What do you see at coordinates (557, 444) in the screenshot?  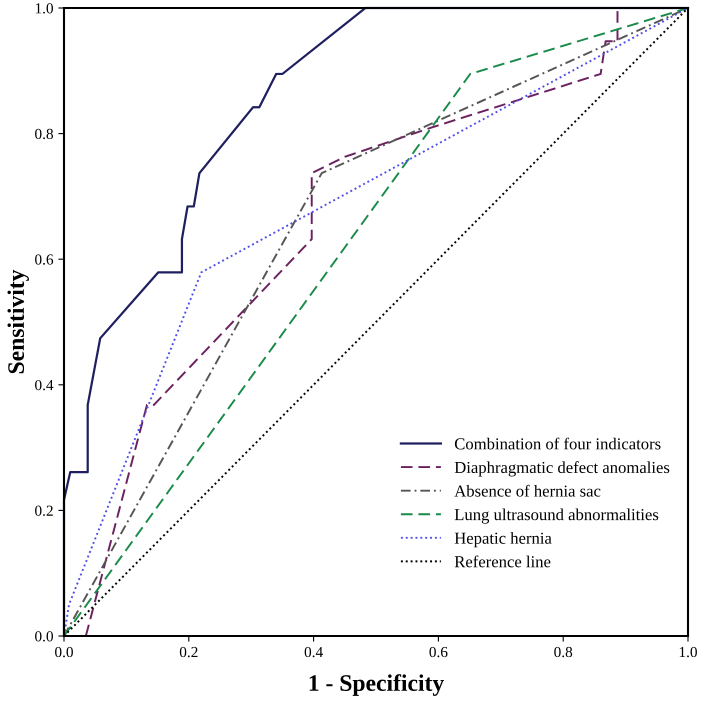 I see `legend-label: Combination of four indicators` at bounding box center [557, 444].